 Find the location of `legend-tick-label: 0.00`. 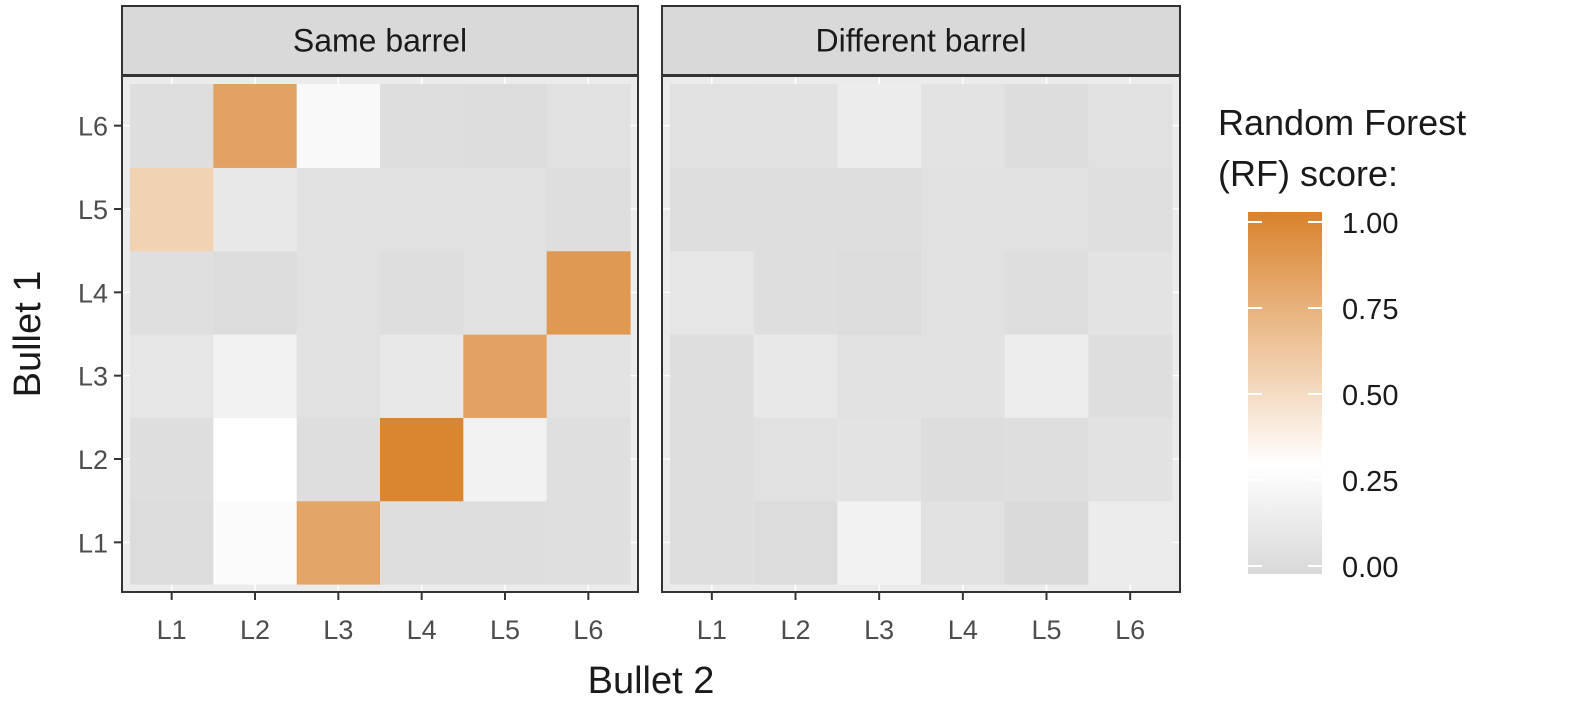

legend-tick-label: 0.00 is located at coordinates (1370, 568).